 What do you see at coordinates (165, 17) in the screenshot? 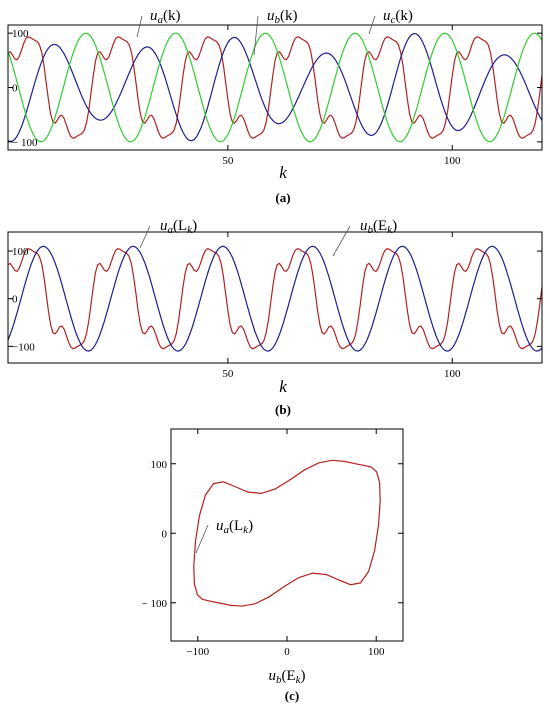
I see `series-label-1: ua(k)` at bounding box center [165, 17].